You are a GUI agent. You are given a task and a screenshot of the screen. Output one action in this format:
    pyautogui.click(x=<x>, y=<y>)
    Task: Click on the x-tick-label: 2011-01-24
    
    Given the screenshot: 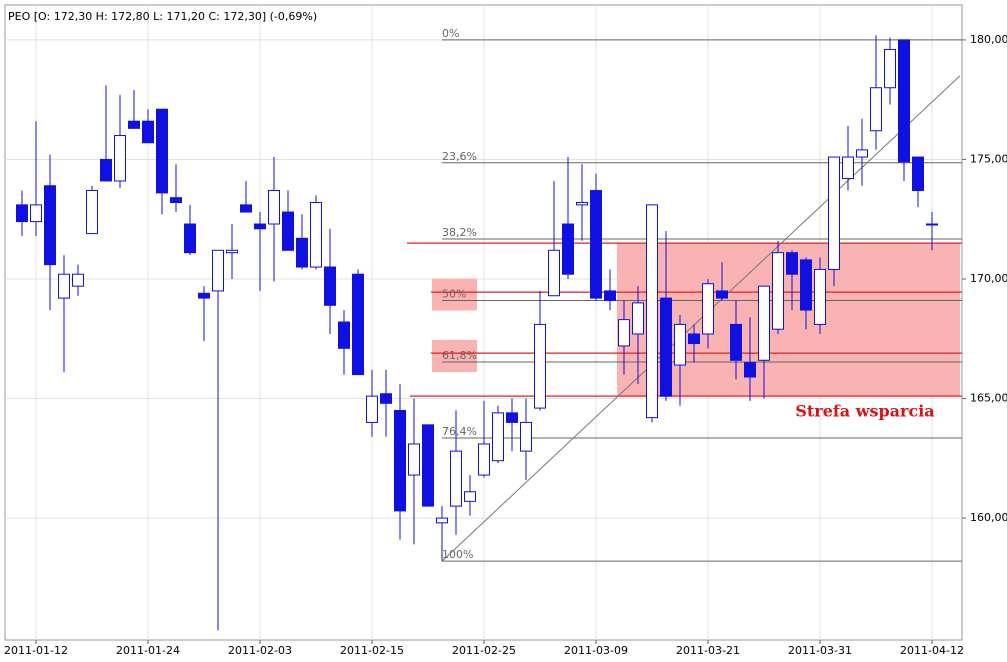 What is the action you would take?
    pyautogui.click(x=148, y=650)
    